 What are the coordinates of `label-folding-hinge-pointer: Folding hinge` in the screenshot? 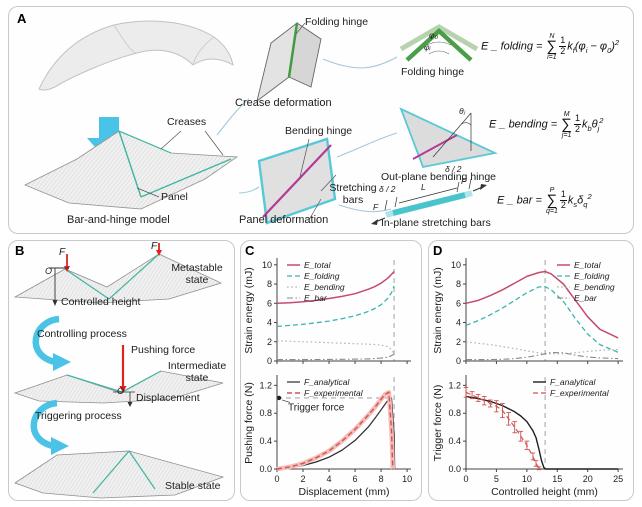 It's located at (337, 22).